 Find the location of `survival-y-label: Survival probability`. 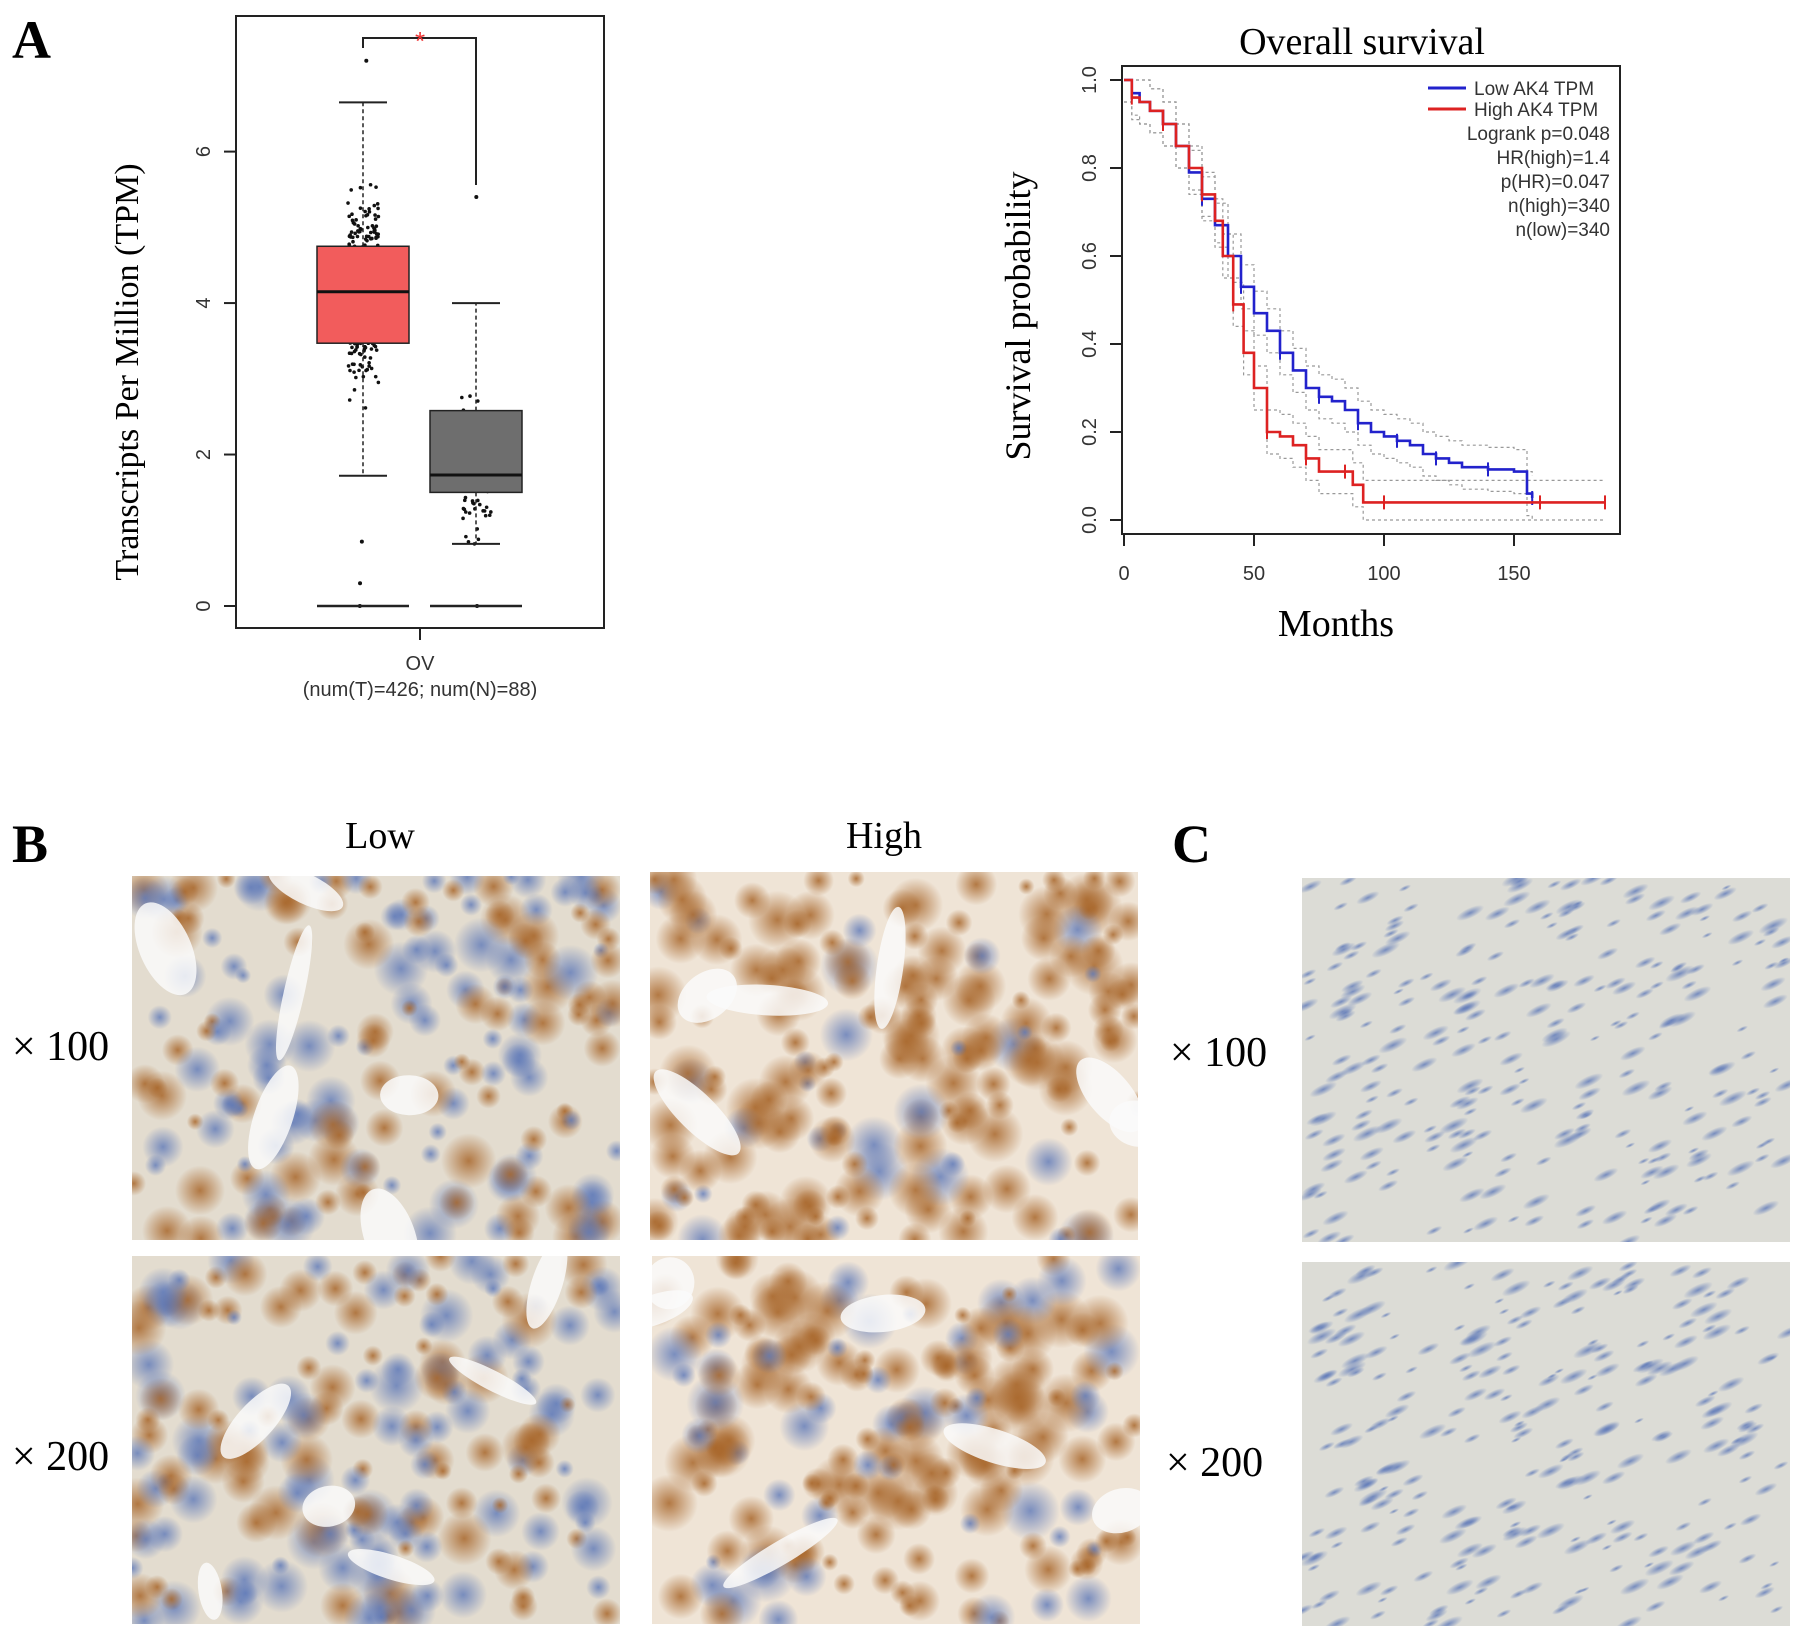

survival-y-label: Survival probability is located at coordinates (1018, 316).